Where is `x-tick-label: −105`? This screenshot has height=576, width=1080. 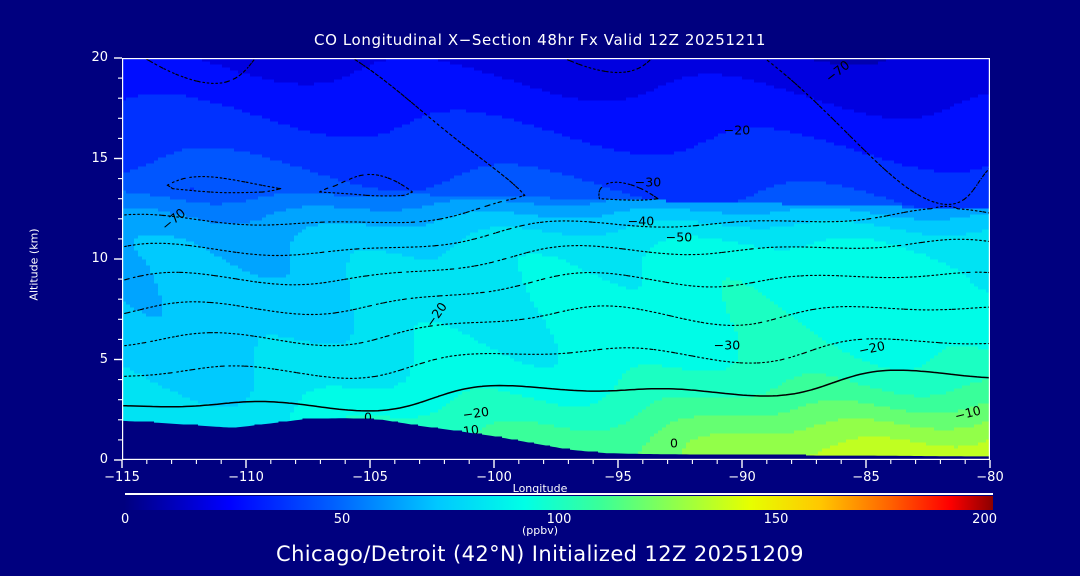 x-tick-label: −105 is located at coordinates (370, 477).